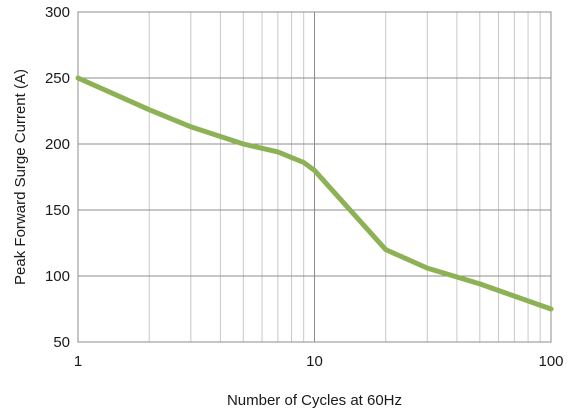 The width and height of the screenshot is (574, 419). Describe the element at coordinates (57, 144) in the screenshot. I see `y-tick-label: 200` at that location.